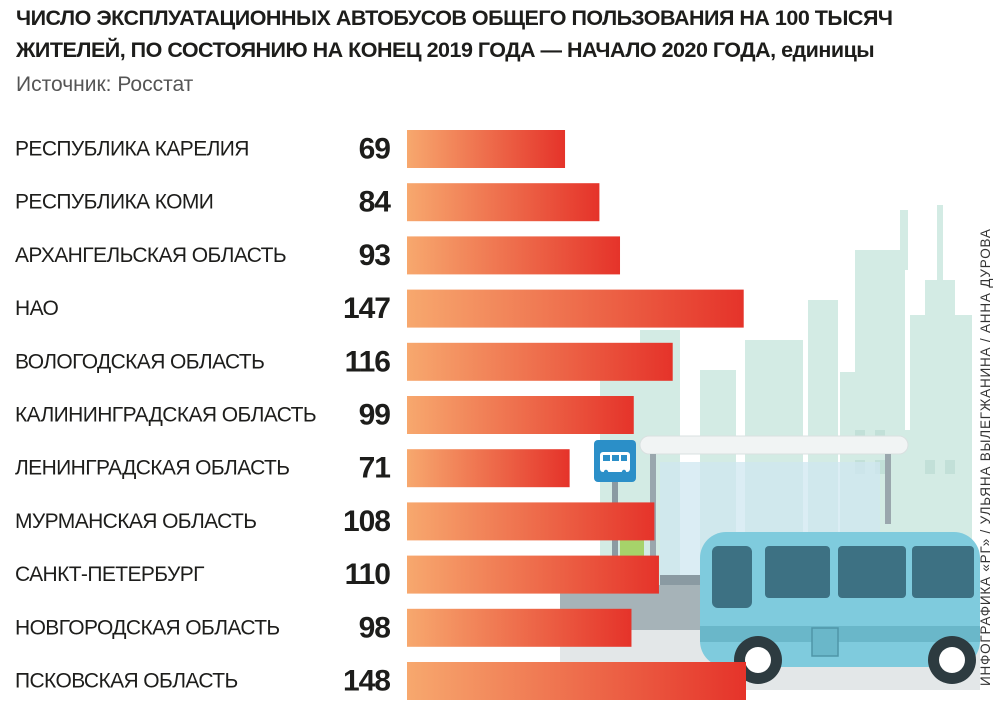 This screenshot has width=1000, height=708. Describe the element at coordinates (375, 149) in the screenshot. I see `data-label: 69` at that location.